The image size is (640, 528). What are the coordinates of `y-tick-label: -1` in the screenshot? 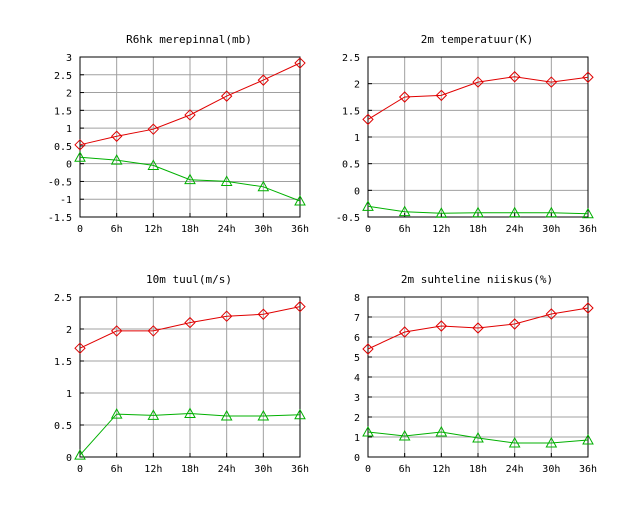 It's located at (66, 200).